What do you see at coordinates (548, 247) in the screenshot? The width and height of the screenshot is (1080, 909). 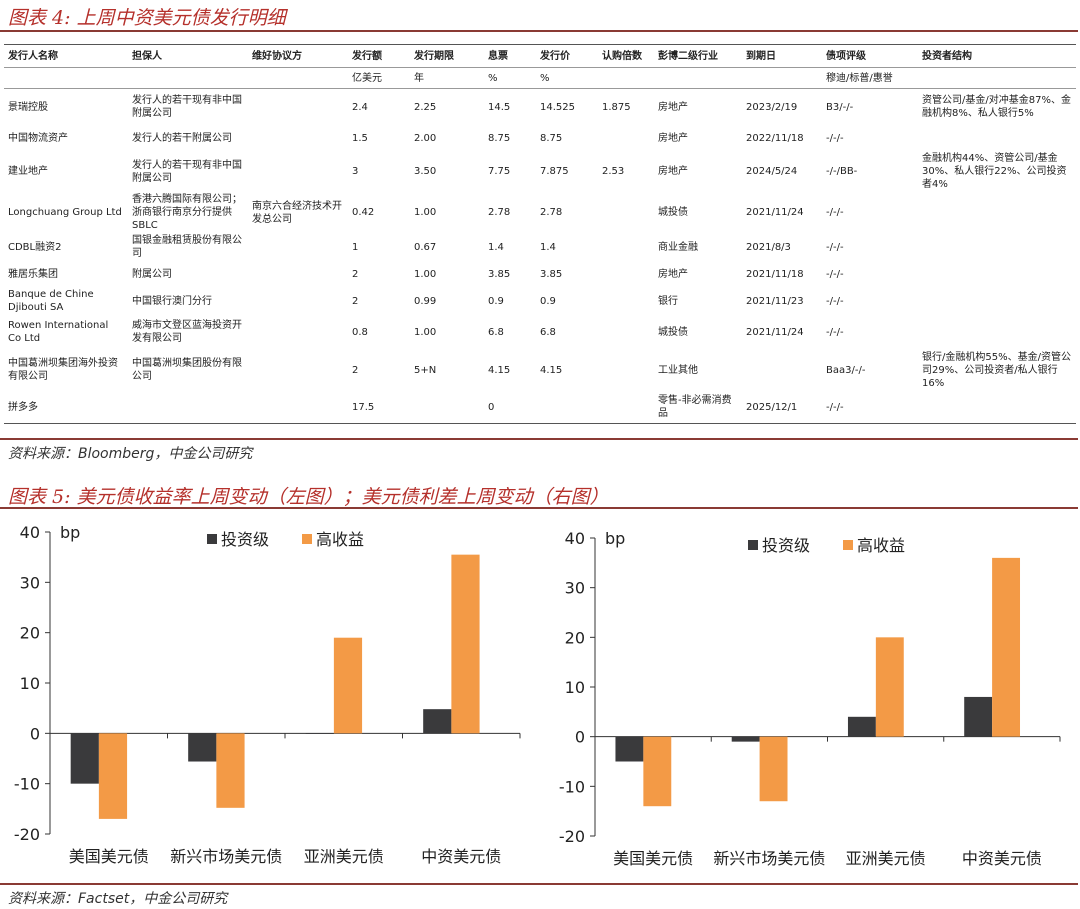 I see `table-cell: 1.4` at bounding box center [548, 247].